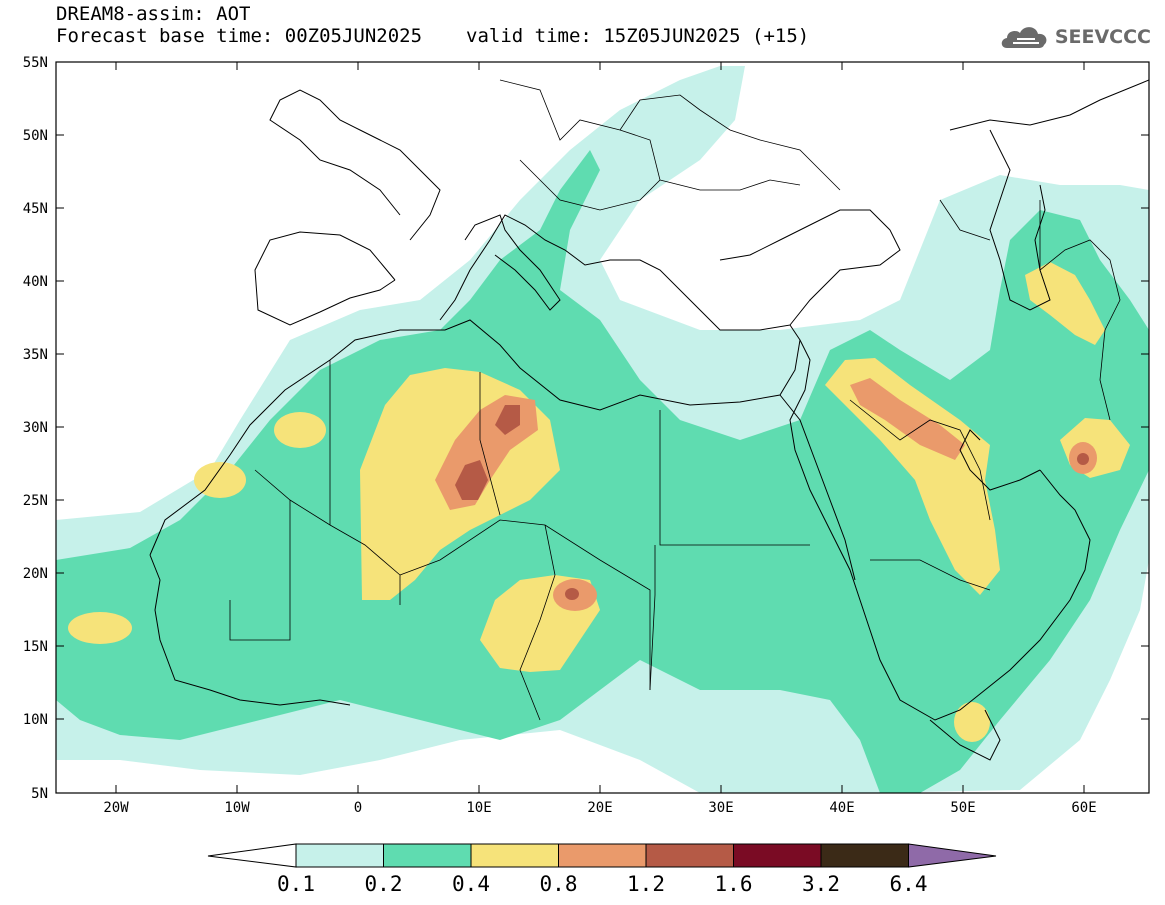  What do you see at coordinates (35, 136) in the screenshot?
I see `lat-label: 50N` at bounding box center [35, 136].